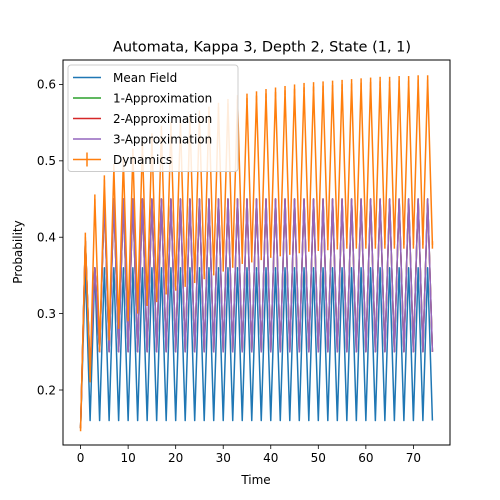  What do you see at coordinates (46, 161) in the screenshot?
I see `y-tick-label: 0.5` at bounding box center [46, 161].